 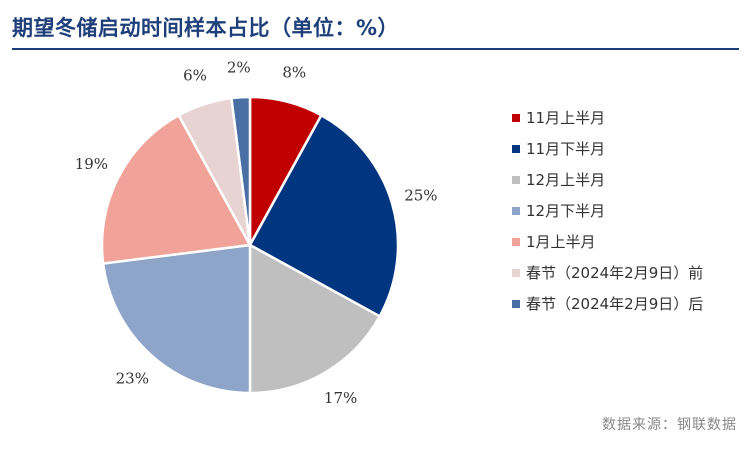 What do you see at coordinates (607, 241) in the screenshot?
I see `legend-item-5: 1月上半月` at bounding box center [607, 241].